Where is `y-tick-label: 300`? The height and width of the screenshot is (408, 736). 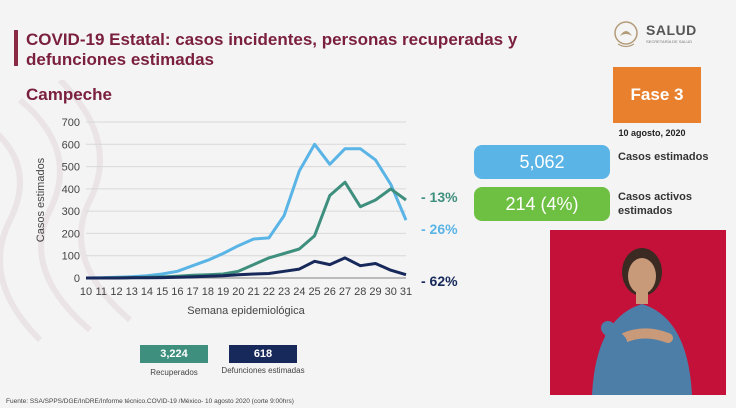
y-tick-label: 300 is located at coordinates (71, 212).